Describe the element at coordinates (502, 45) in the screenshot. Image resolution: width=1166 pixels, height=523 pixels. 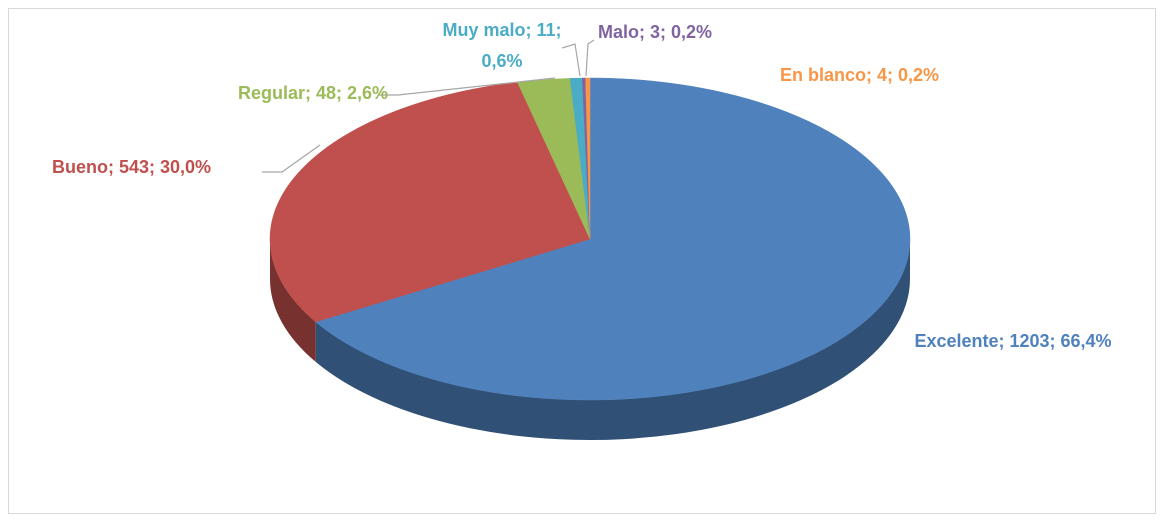
I see `data-label: Muy malo; 11; 0,6%` at that location.